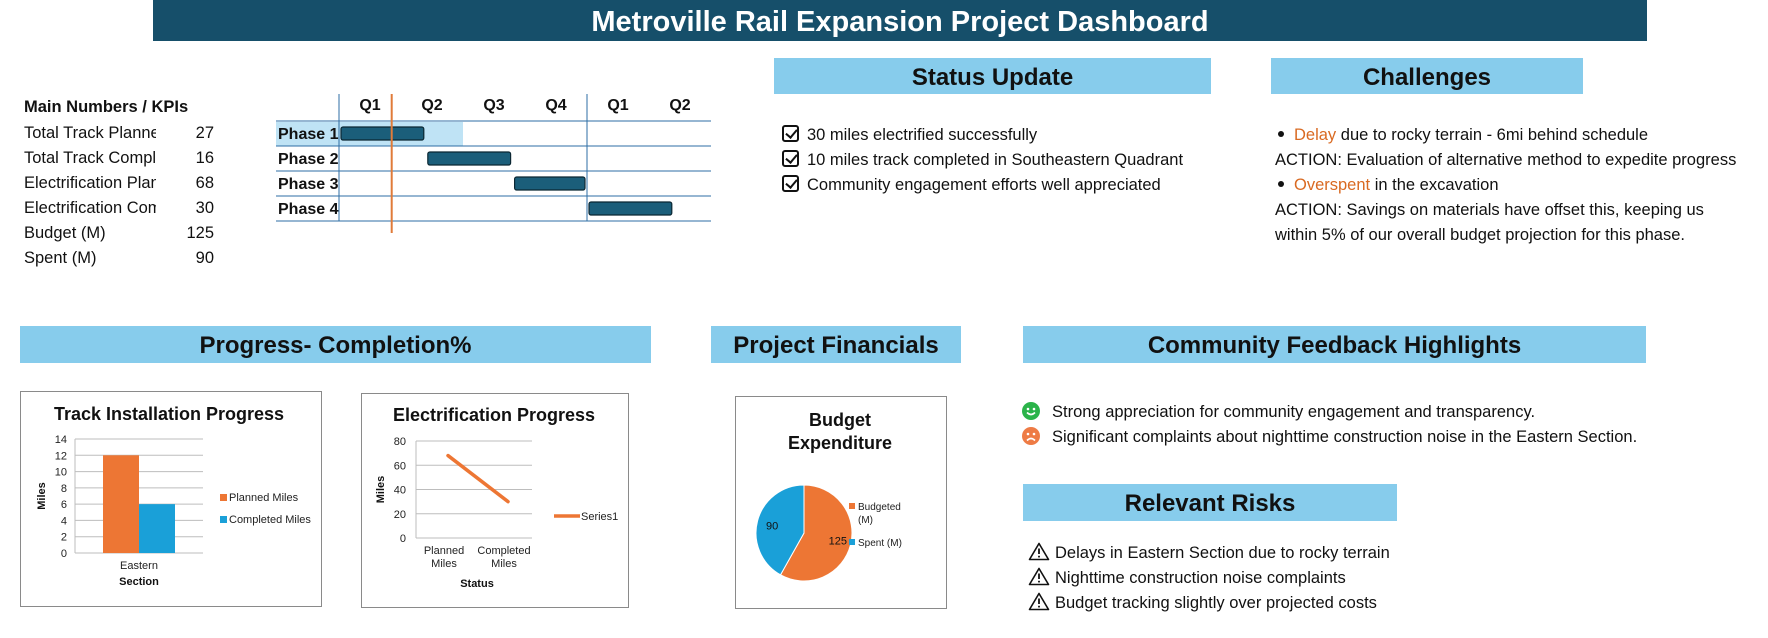 This screenshot has width=1768, height=638. I want to click on risks-header: Relevant Risks, so click(1210, 502).